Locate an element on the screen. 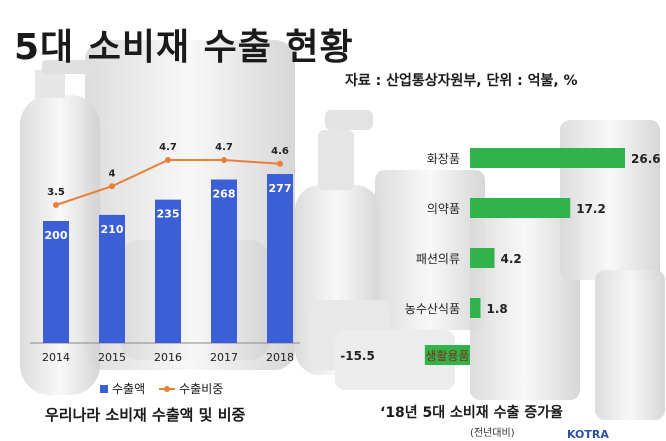 This screenshot has height=441, width=666. legend-bar-swatch is located at coordinates (104, 388).